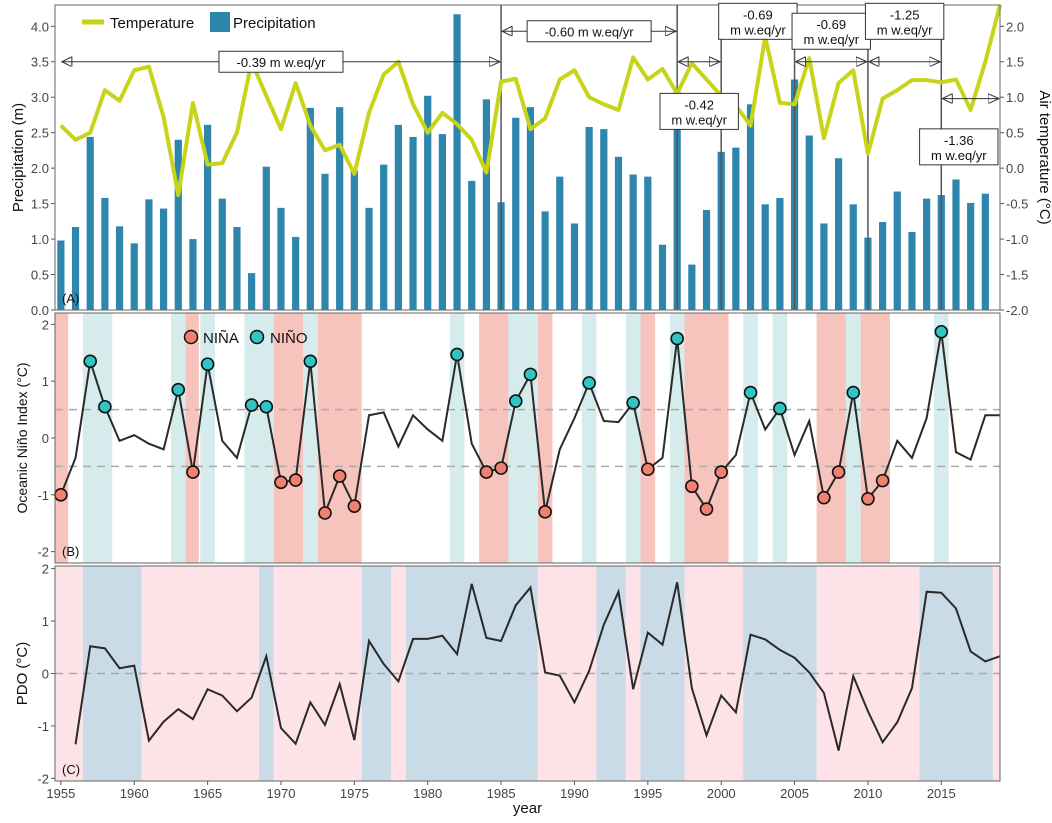 The image size is (1052, 823). Describe the element at coordinates (1017, 275) in the screenshot. I see `y2tick-label-a: -1.5` at that location.